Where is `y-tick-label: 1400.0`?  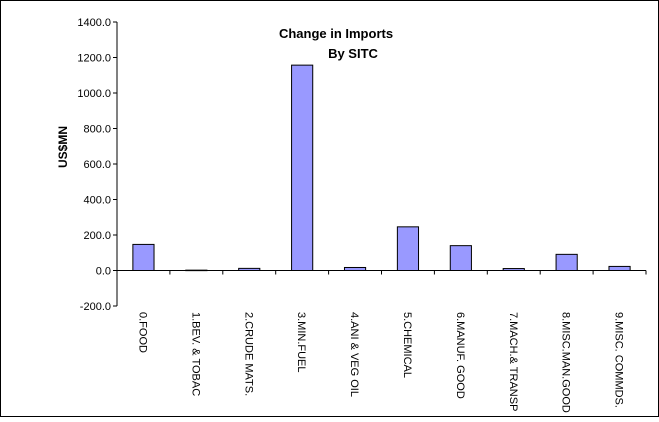
y-tick-label: 1400.0 is located at coordinates (94, 23).